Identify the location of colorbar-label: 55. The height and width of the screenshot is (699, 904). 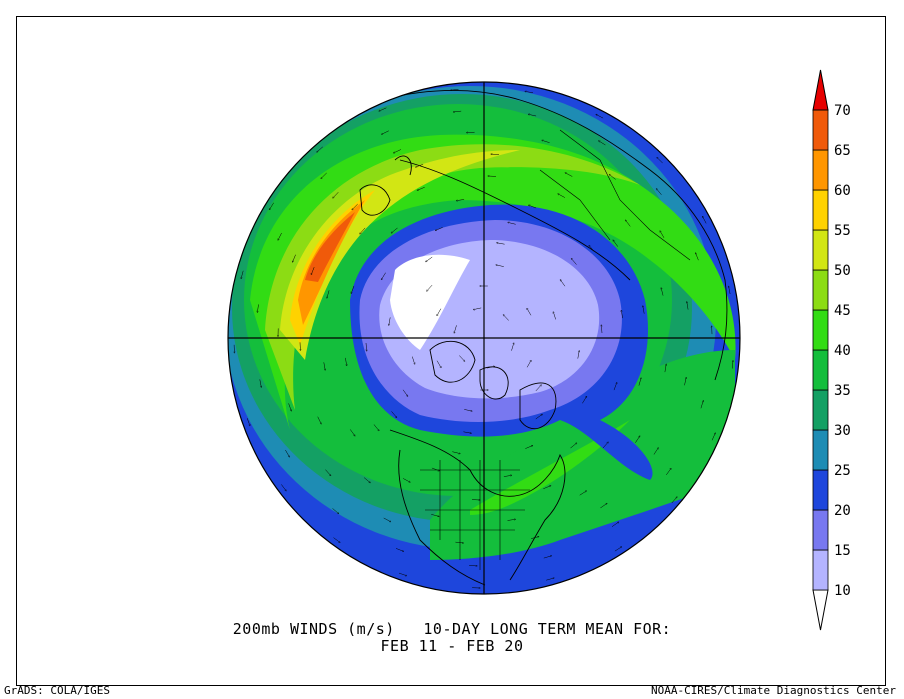
(842, 231).